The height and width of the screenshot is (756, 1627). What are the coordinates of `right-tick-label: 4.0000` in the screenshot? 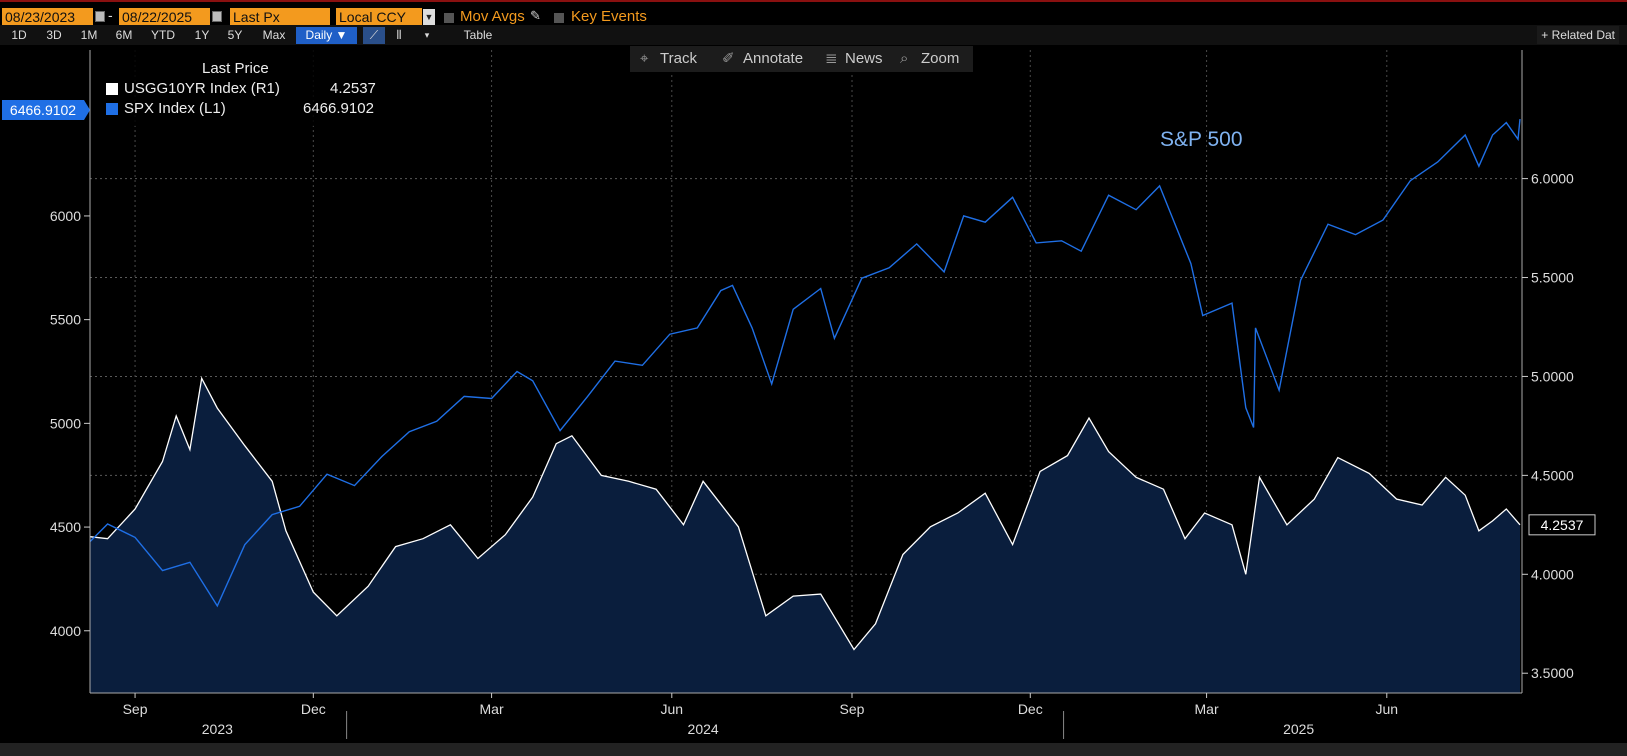 It's located at (1552, 574).